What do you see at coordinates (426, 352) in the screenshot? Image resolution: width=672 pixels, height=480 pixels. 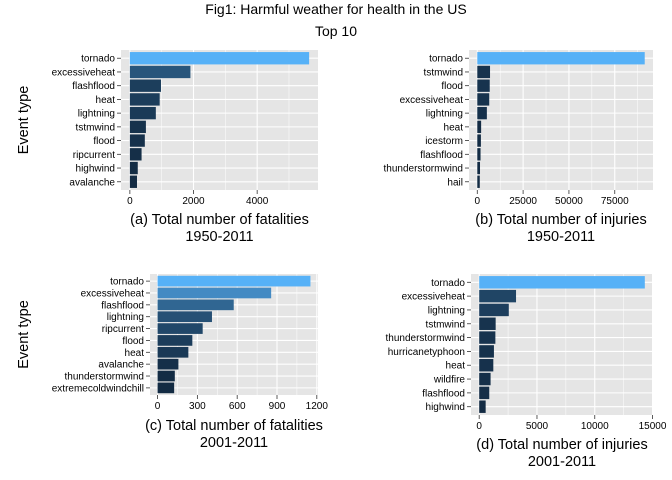 I see `category-label-hurricanetyphoon: hurricanetyphoon` at bounding box center [426, 352].